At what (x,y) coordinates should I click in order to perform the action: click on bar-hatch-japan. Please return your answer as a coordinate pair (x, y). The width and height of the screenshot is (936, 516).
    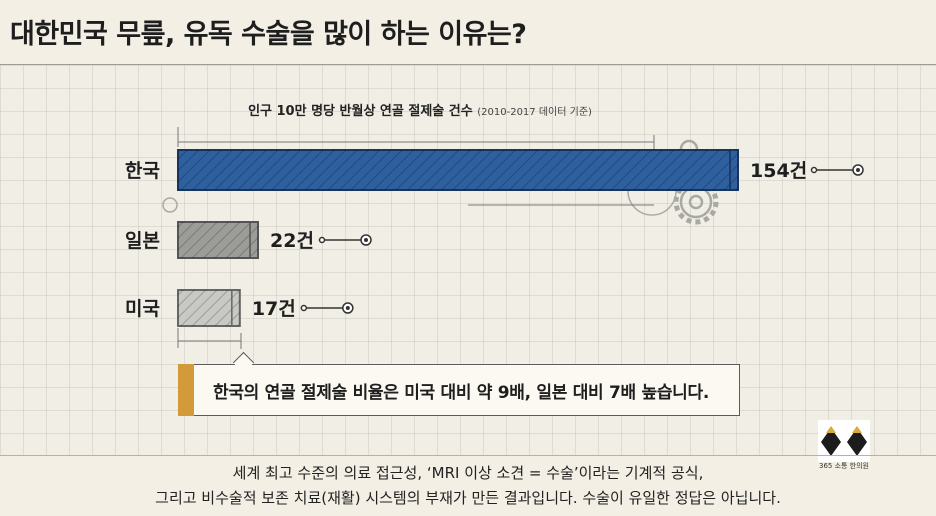
    Looking at the image, I should click on (218, 240).